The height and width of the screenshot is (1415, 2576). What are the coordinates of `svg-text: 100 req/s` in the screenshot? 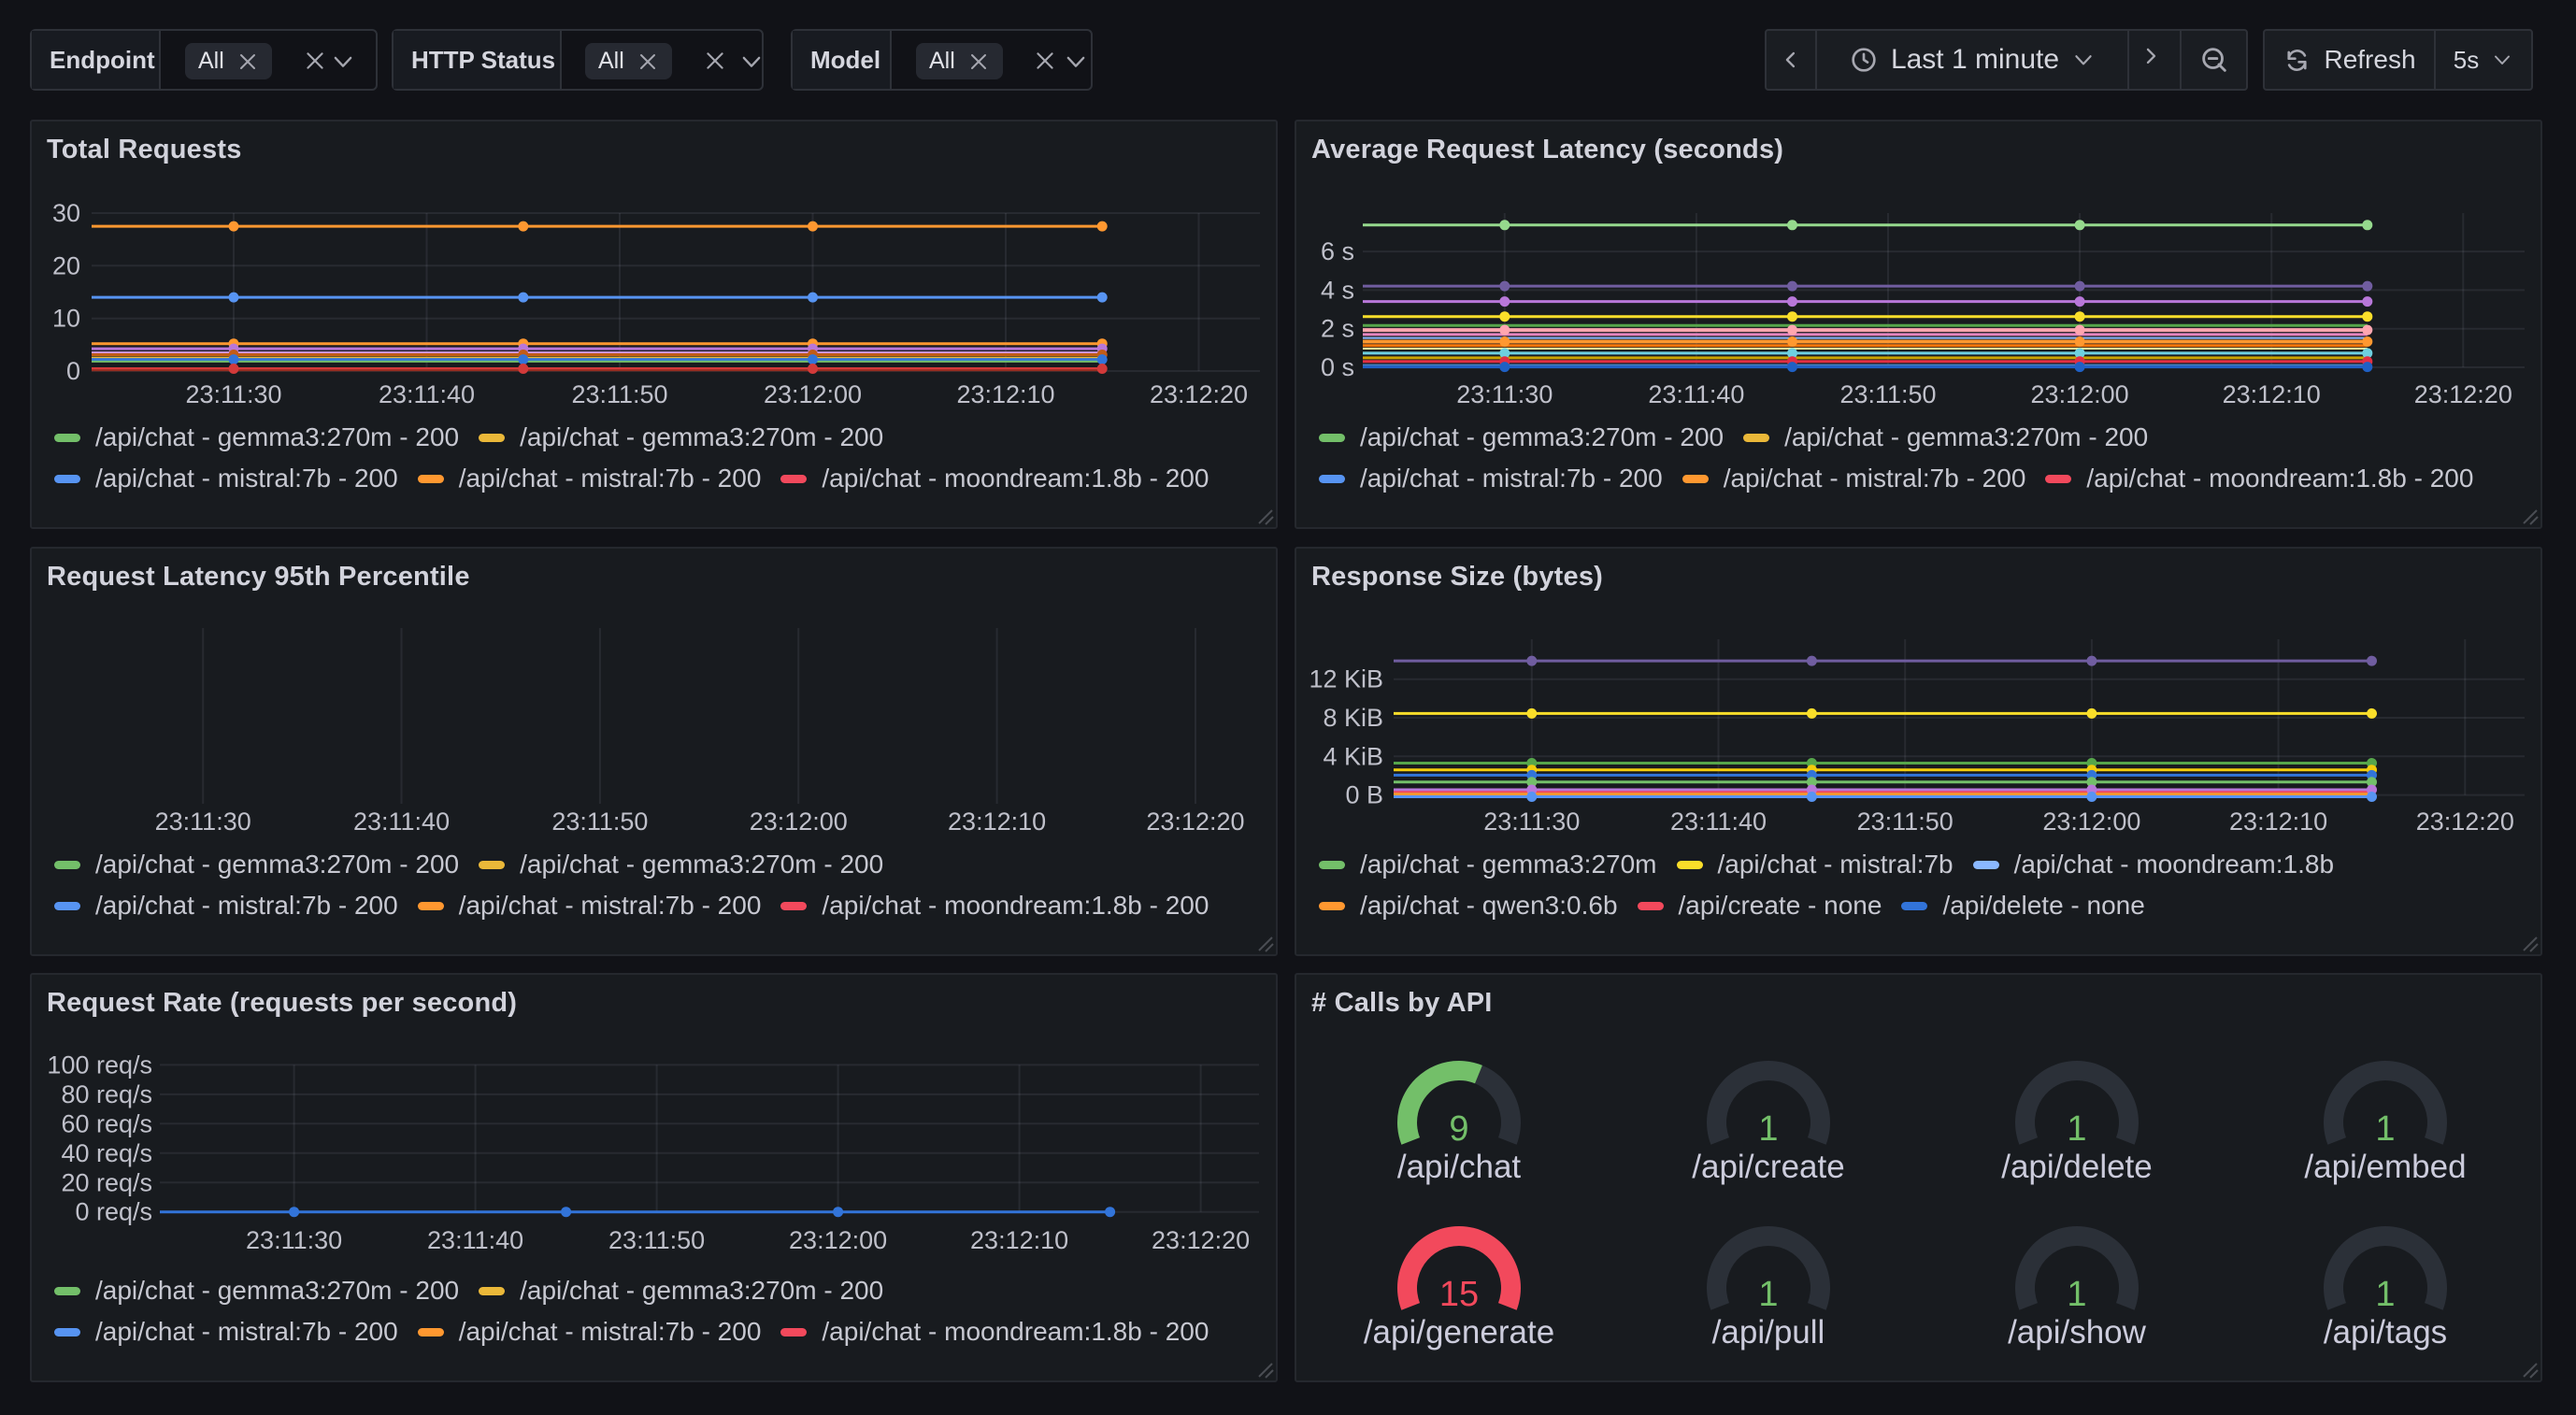 It's located at (99, 1065).